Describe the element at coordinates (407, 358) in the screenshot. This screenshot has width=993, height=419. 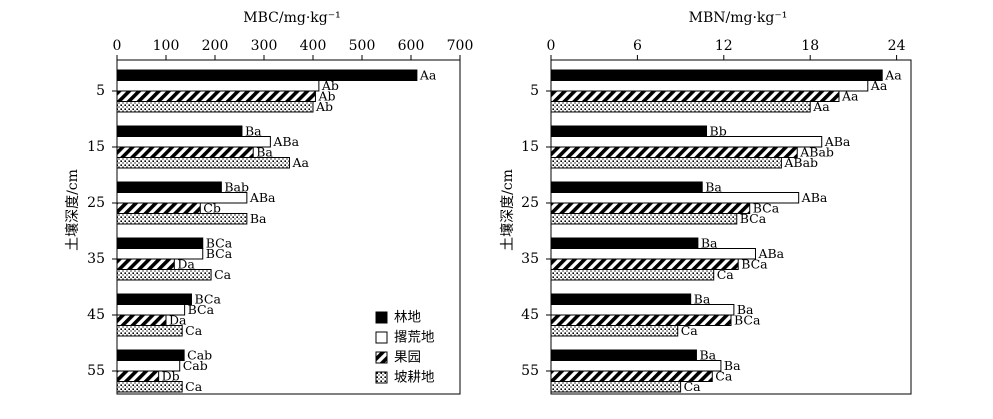
I see `legend-label: 果园` at that location.